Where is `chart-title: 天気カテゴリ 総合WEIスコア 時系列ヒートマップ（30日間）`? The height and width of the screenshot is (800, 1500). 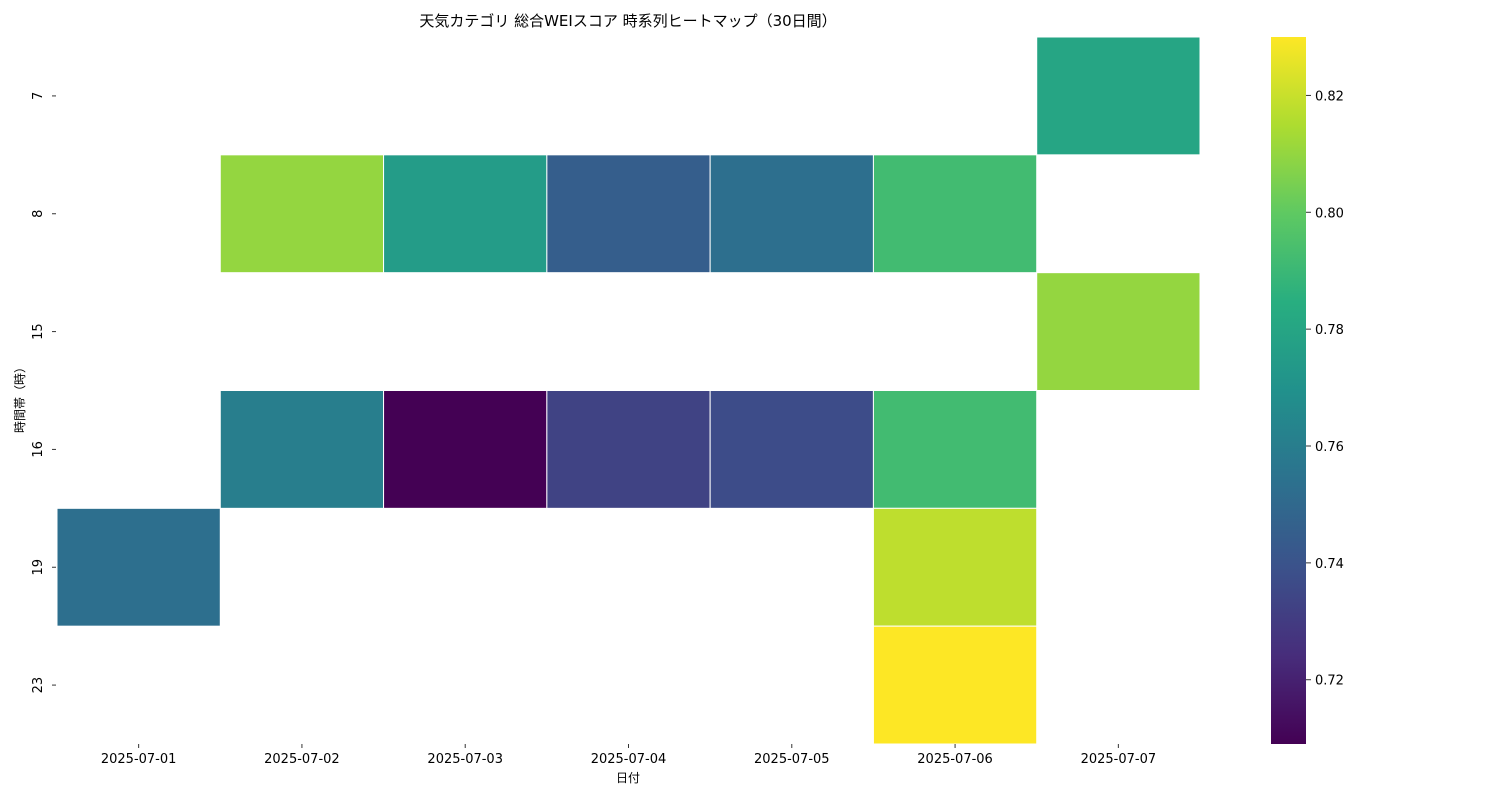 chart-title: 天気カテゴリ 総合WEIスコア 時系列ヒートマップ（30日間） is located at coordinates (627, 21).